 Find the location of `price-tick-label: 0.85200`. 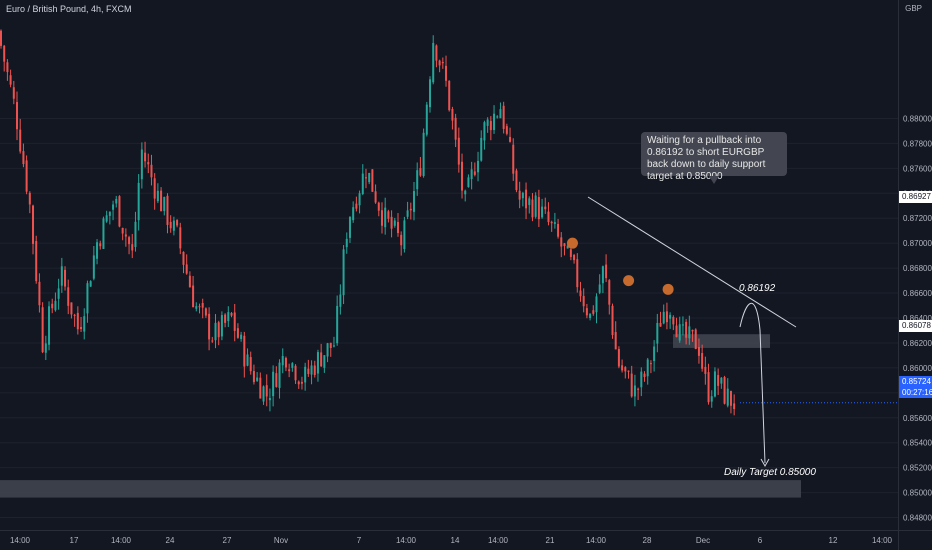

price-tick-label: 0.85200 is located at coordinates (917, 468).